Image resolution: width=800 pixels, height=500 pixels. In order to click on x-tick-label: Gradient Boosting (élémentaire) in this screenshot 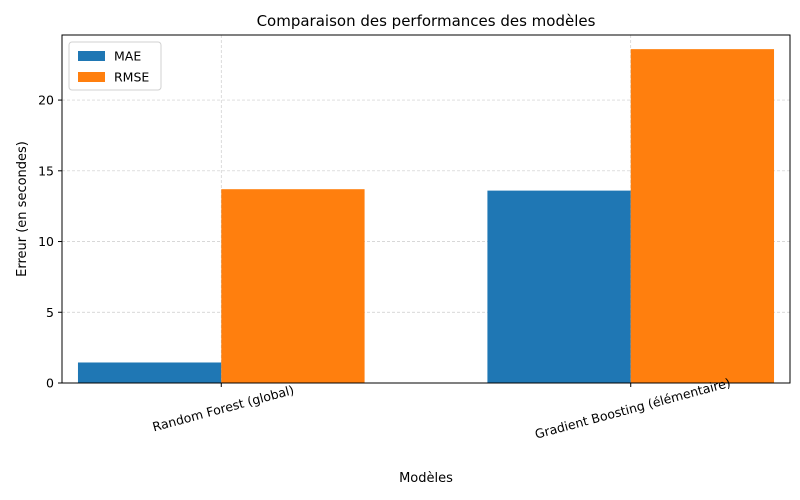, I will do `click(632, 408)`.